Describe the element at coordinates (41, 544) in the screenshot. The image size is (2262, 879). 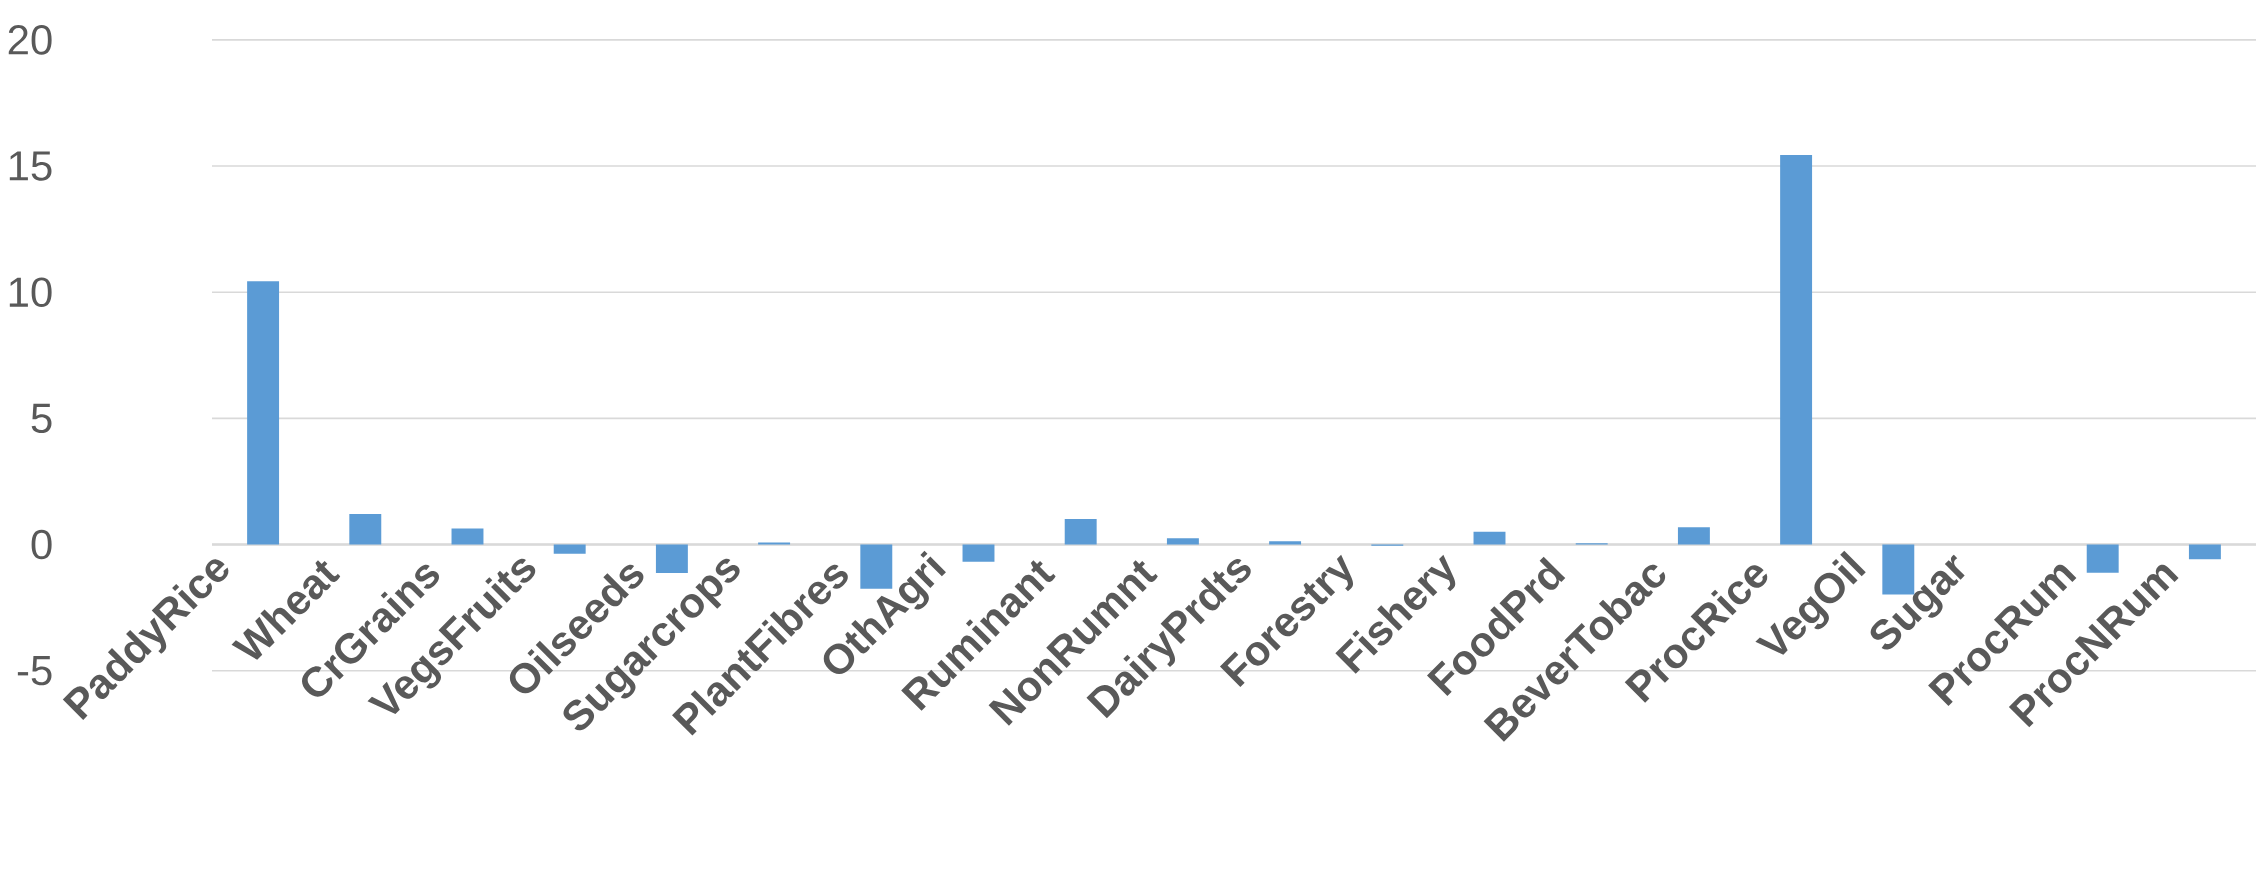
I see `y-tick-label: 0` at that location.